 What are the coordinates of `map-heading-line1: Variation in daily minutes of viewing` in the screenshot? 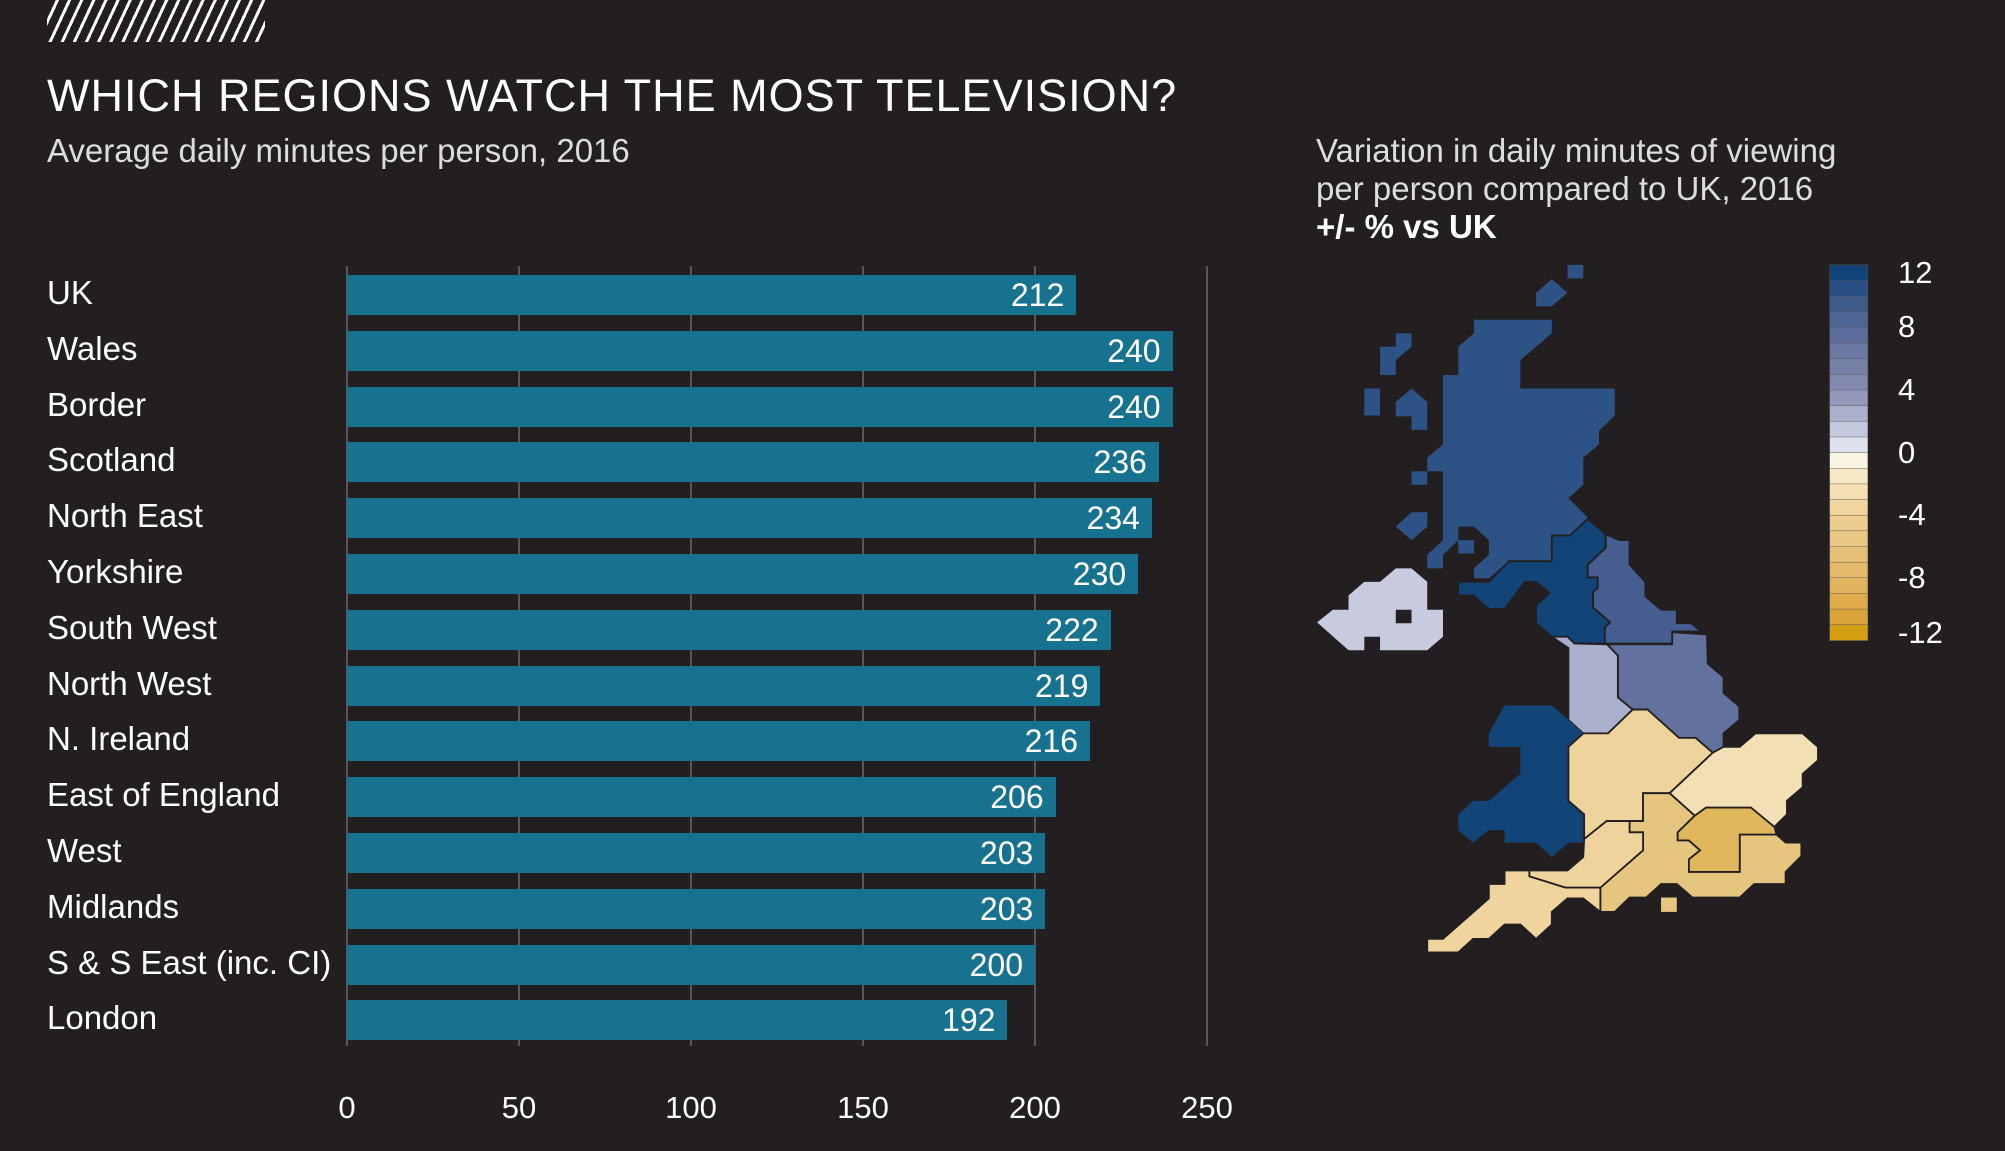 It's located at (1576, 150).